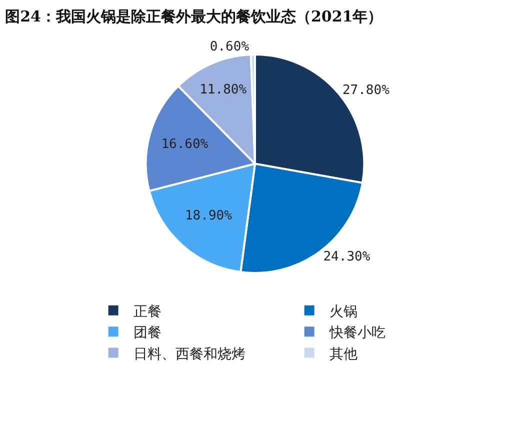  I want to click on legend-label: 正餐, so click(147, 312).